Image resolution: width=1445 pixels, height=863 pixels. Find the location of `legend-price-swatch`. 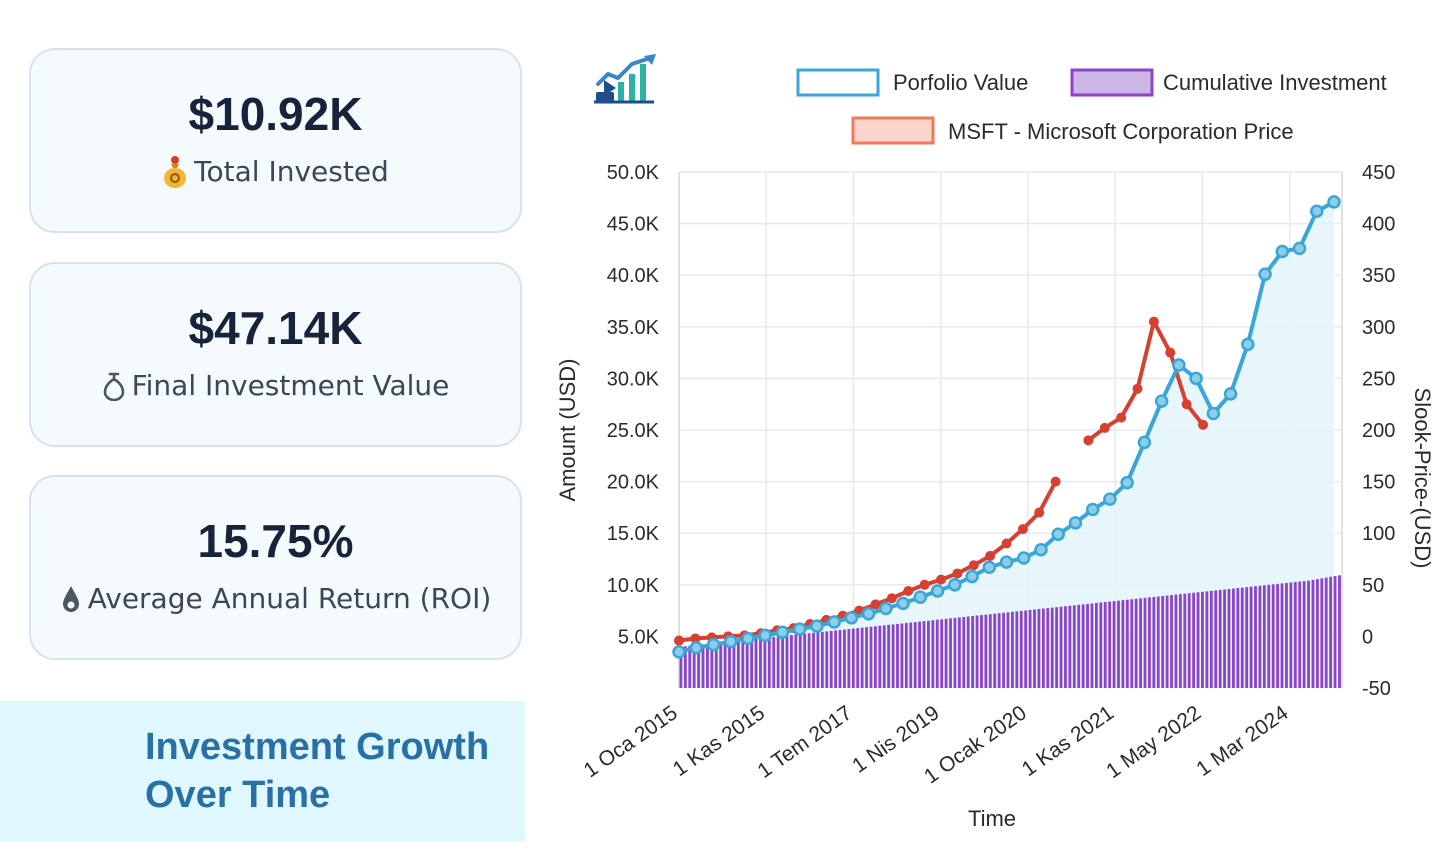

legend-price-swatch is located at coordinates (893, 130).